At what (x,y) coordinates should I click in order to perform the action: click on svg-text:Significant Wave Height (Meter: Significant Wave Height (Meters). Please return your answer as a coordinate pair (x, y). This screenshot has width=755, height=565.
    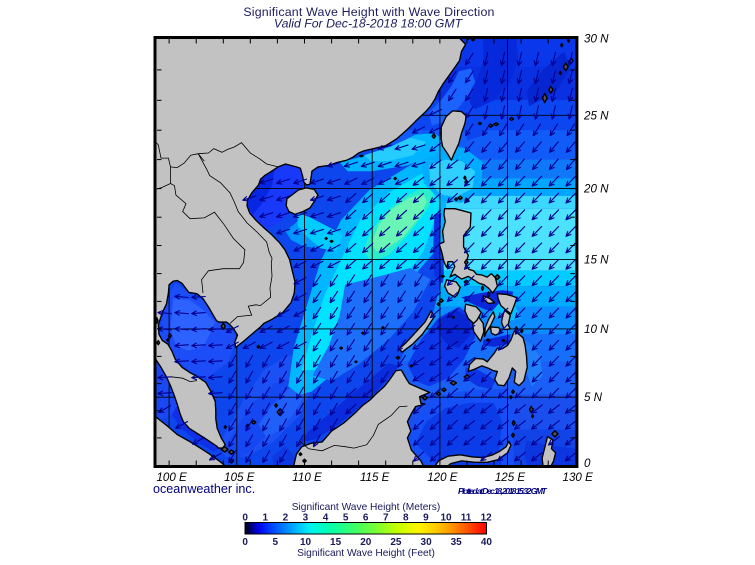
    Looking at the image, I should click on (366, 507).